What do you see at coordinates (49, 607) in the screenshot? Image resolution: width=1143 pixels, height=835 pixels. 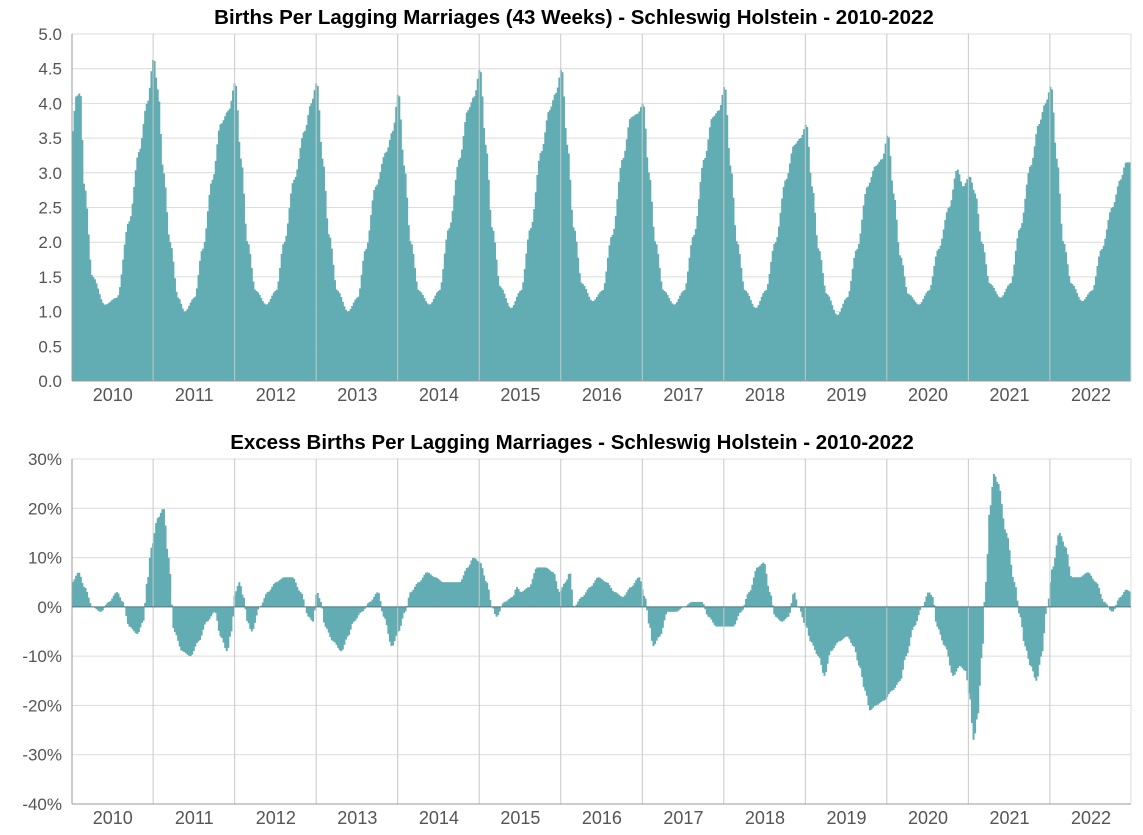 I see `y-tick-label: 0%` at bounding box center [49, 607].